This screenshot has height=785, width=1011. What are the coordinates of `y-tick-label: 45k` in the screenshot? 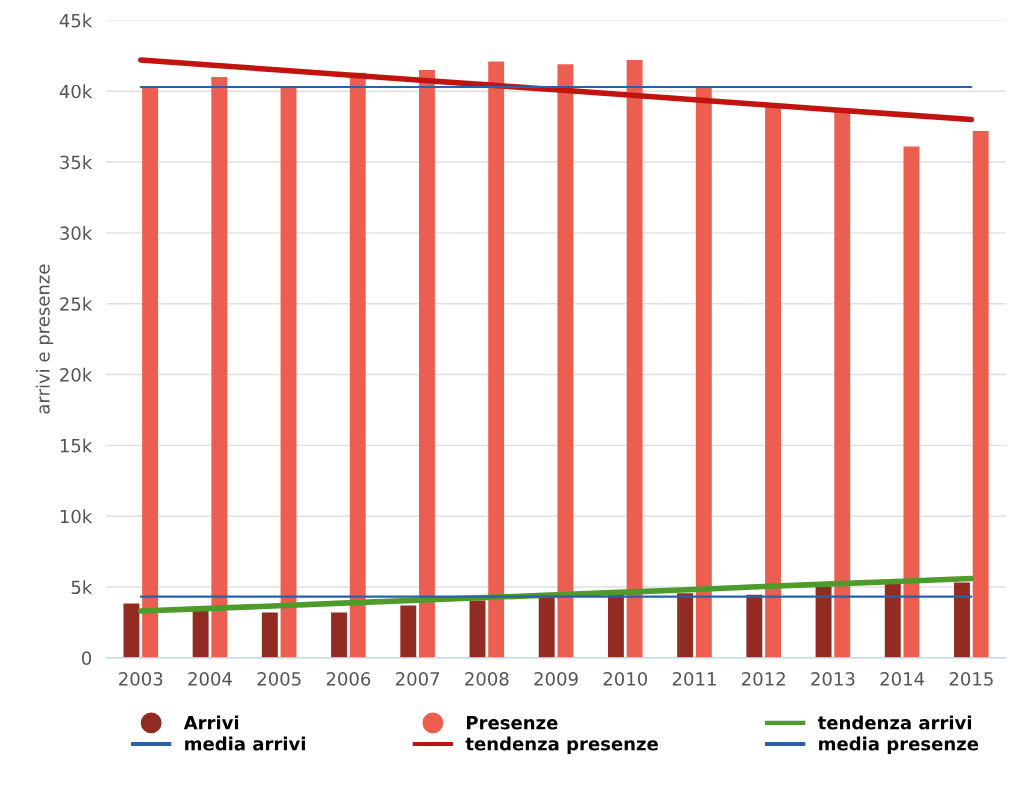 It's located at (76, 20).